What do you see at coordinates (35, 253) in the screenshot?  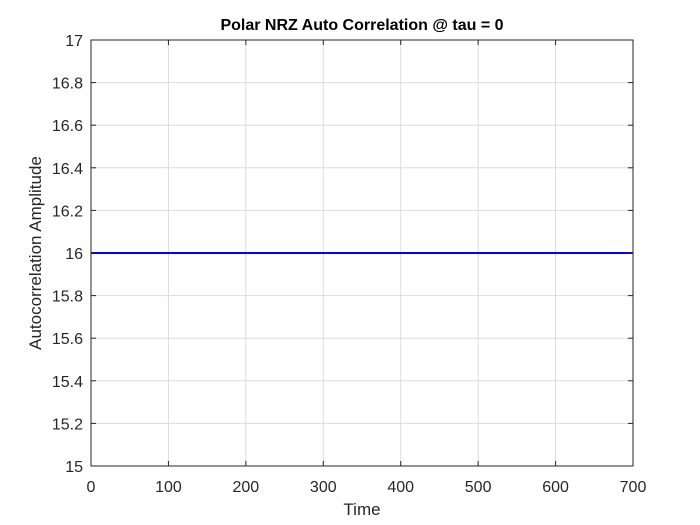 I see `y-axis-title: Autocorrelation Amplitude` at bounding box center [35, 253].